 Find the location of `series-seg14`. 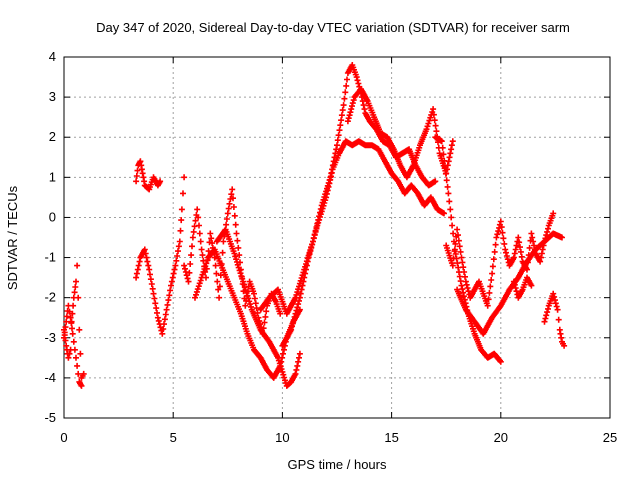

series-seg14 is located at coordinates (522, 287).